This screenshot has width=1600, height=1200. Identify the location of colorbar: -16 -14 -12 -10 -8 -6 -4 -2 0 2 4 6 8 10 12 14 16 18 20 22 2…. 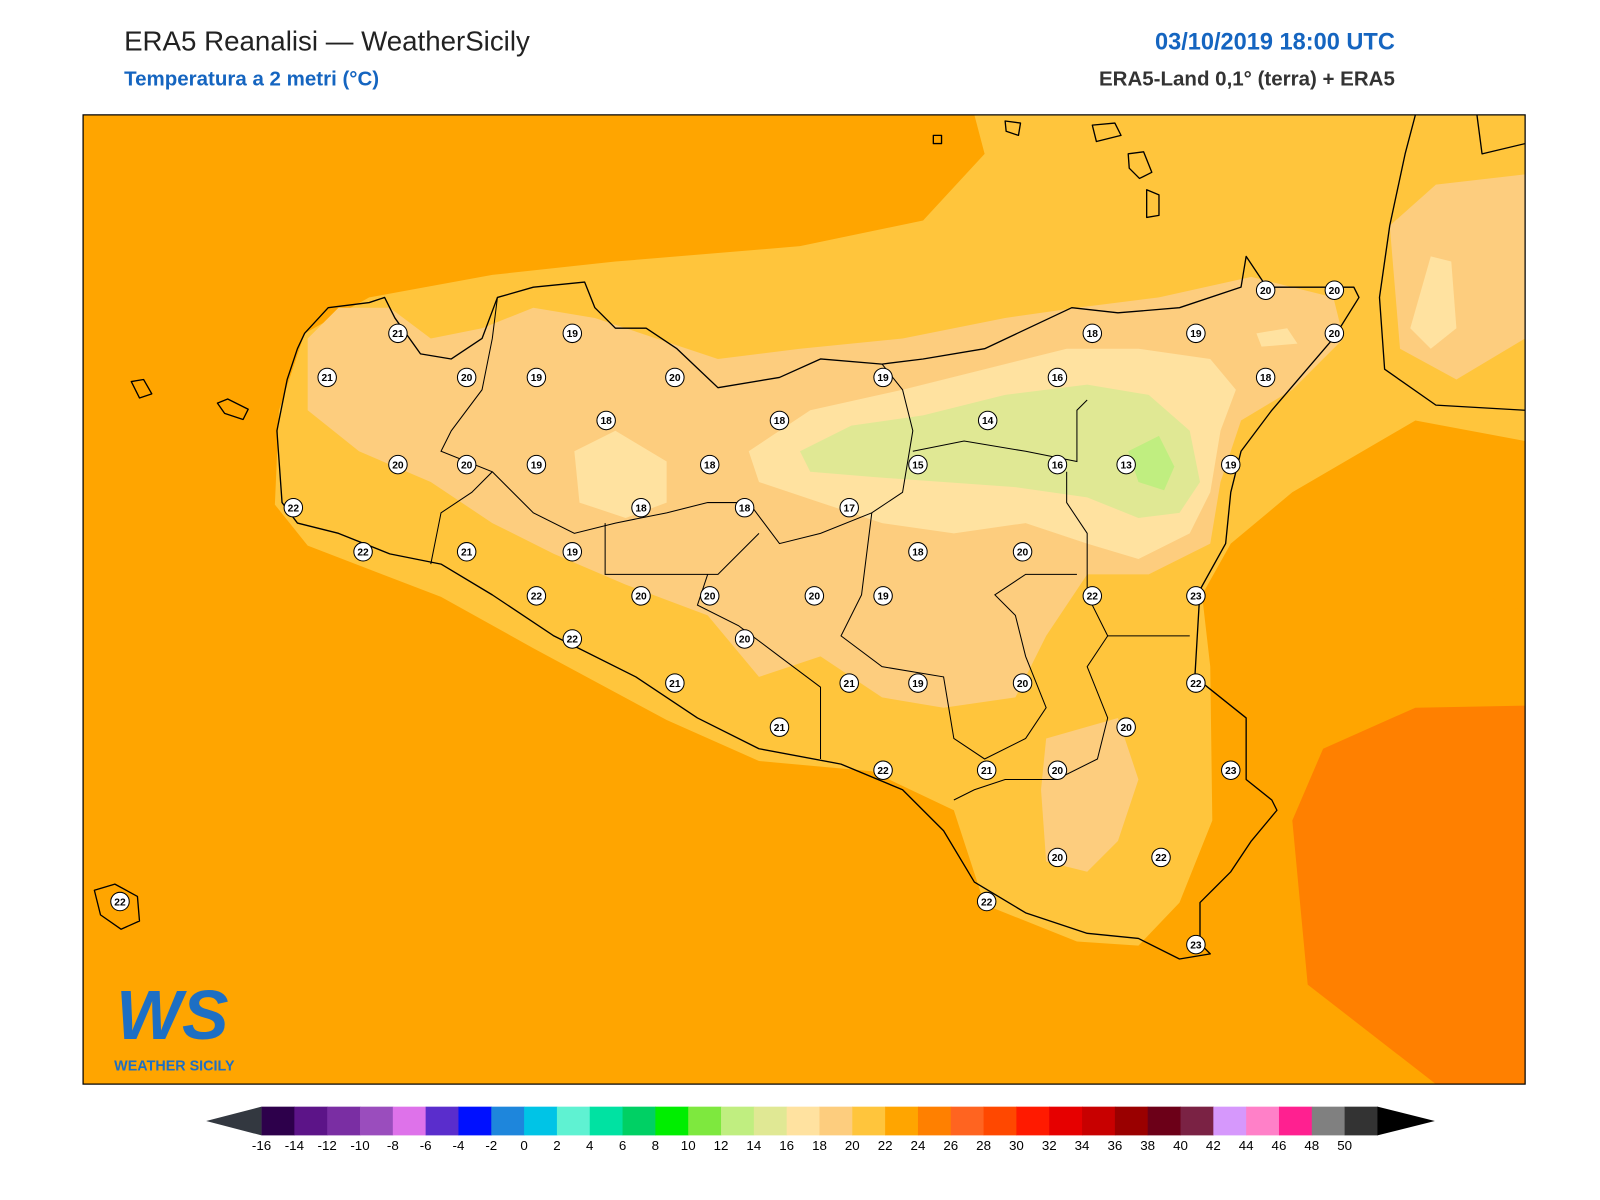
(820, 1129).